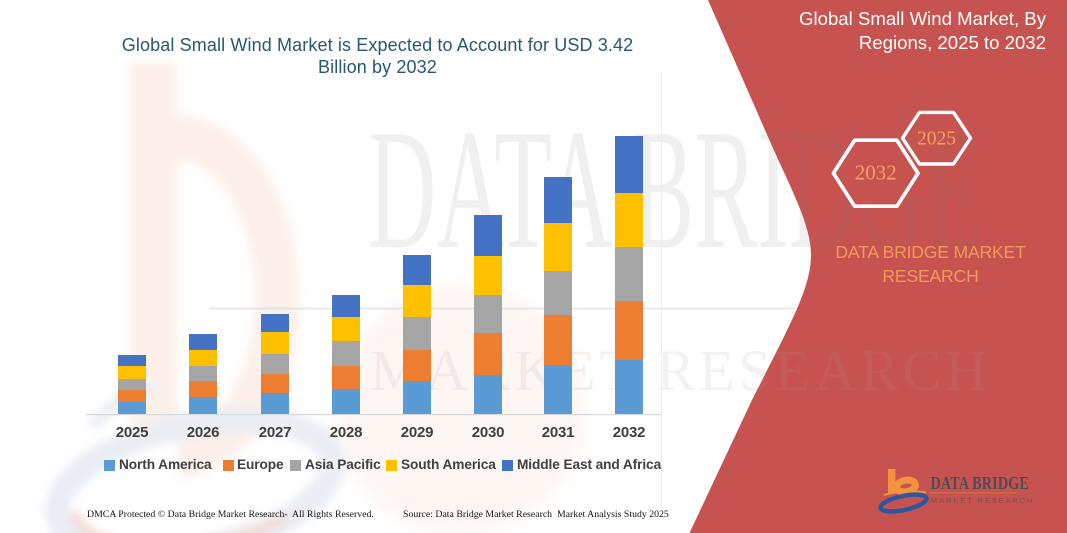 The width and height of the screenshot is (1067, 533). What do you see at coordinates (876, 173) in the screenshot?
I see `svg-text: 2032` at bounding box center [876, 173].